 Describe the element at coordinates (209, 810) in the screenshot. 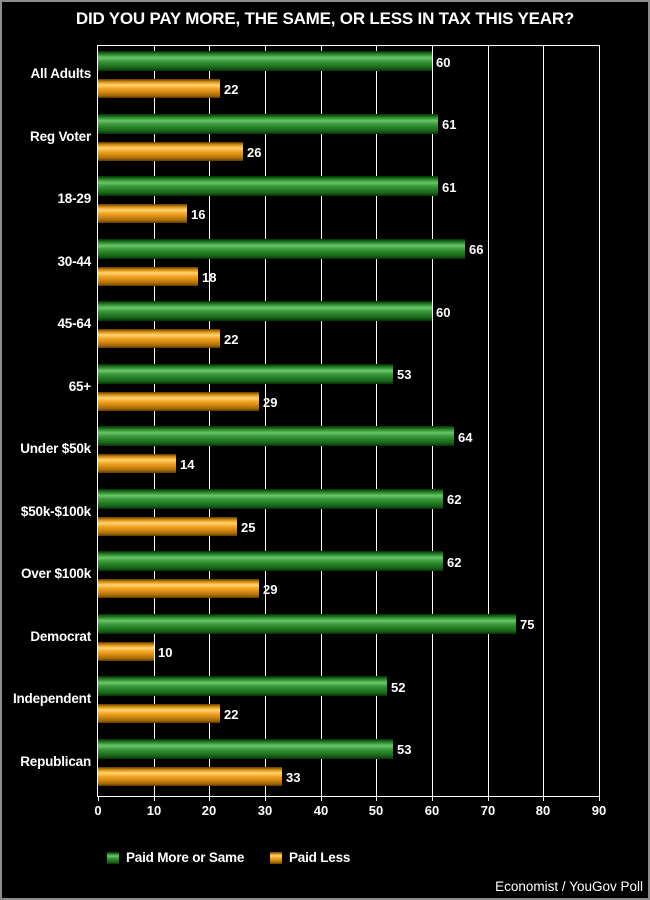

I see `x-axis-tick-label: 20` at that location.